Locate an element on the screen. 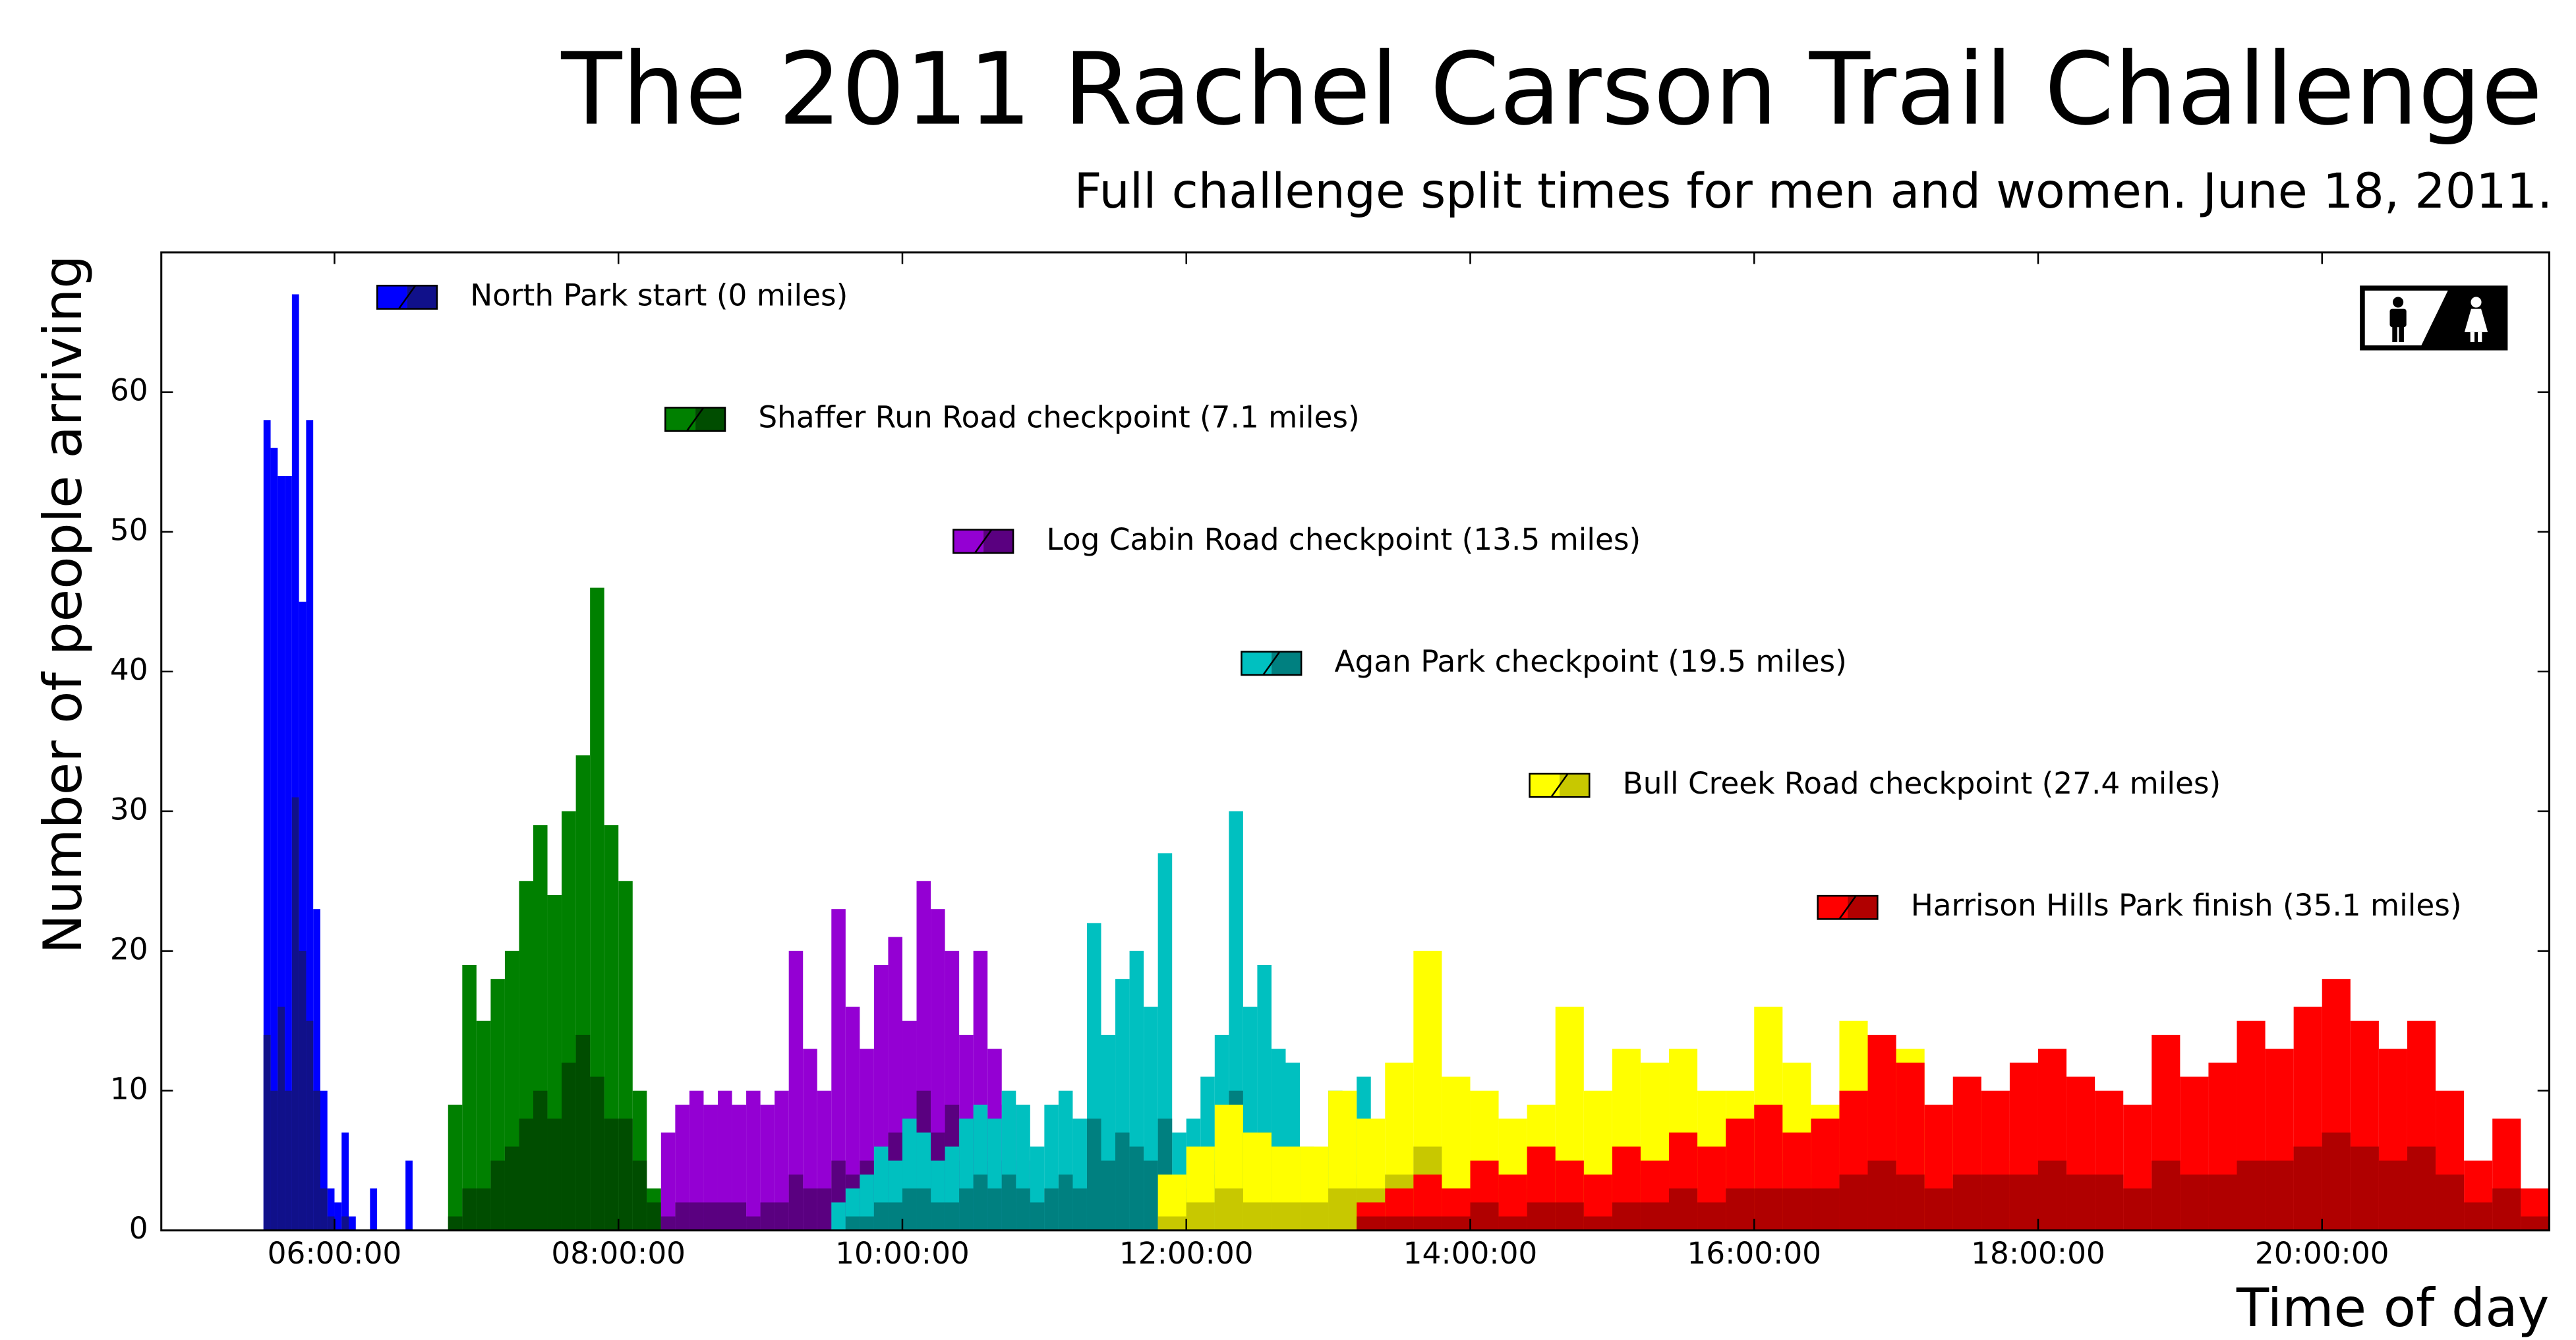 This screenshot has width=2576, height=1340. woman-head is located at coordinates (2476, 303).